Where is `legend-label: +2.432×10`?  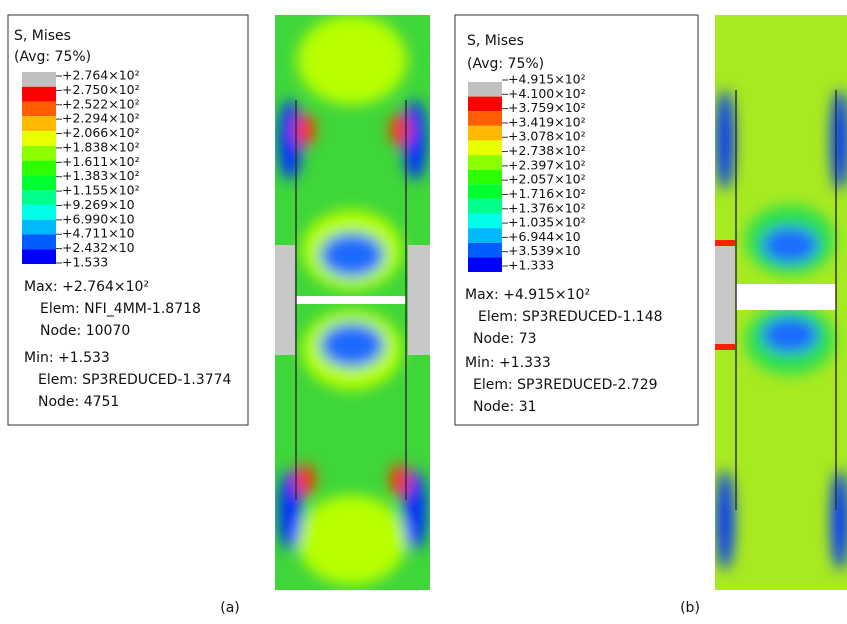 legend-label: +2.432×10 is located at coordinates (98, 247).